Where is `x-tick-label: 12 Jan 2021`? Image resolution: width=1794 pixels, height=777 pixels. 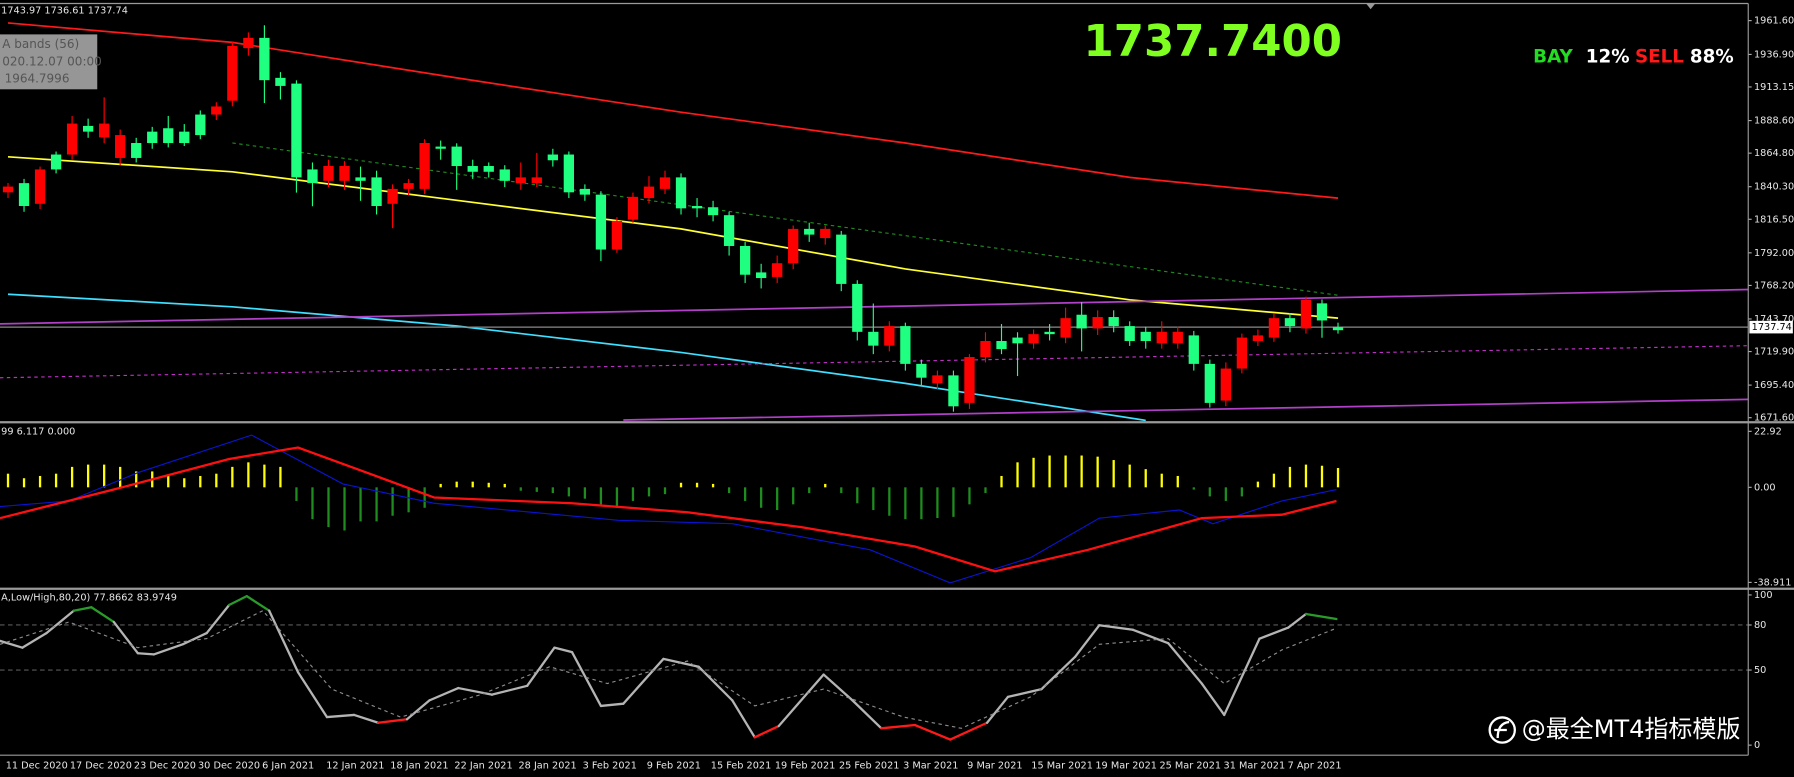 x-tick-label: 12 Jan 2021 is located at coordinates (355, 765).